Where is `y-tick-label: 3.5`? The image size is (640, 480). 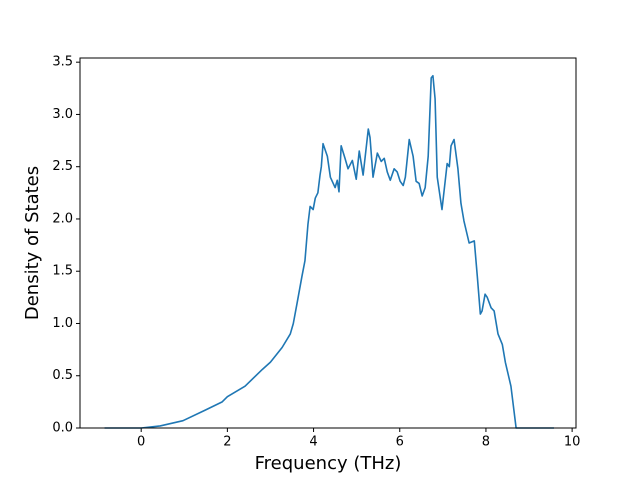 y-tick-label: 3.5 is located at coordinates (62, 62).